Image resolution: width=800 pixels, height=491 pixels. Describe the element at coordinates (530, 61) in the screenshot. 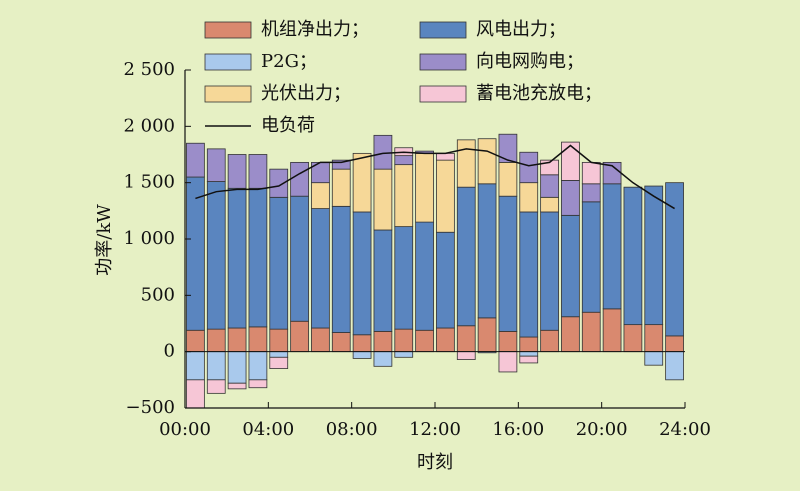

I see `legend-label: 向电网购电；` at that location.